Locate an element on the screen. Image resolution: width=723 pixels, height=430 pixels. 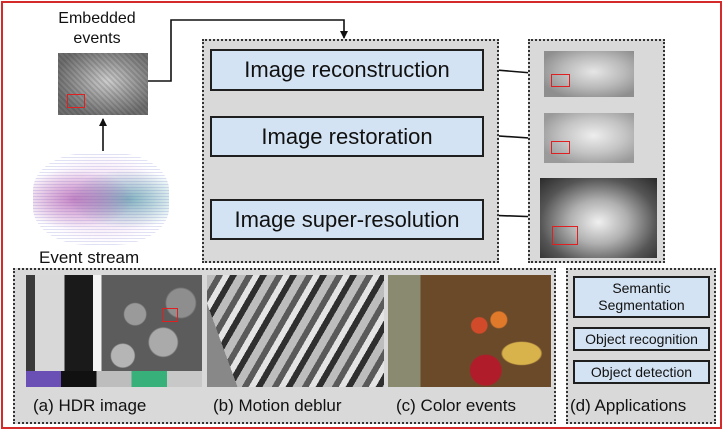
embedded-to-reconstruction-arrow is located at coordinates (248, 50).